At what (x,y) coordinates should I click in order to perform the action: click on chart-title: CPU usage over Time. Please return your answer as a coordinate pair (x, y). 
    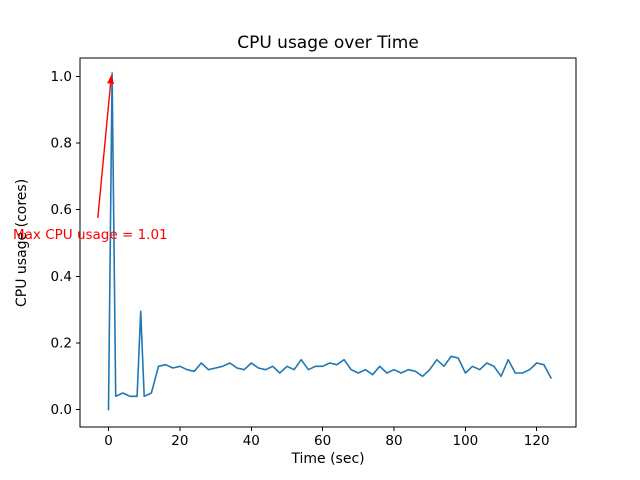
    Looking at the image, I should click on (328, 43).